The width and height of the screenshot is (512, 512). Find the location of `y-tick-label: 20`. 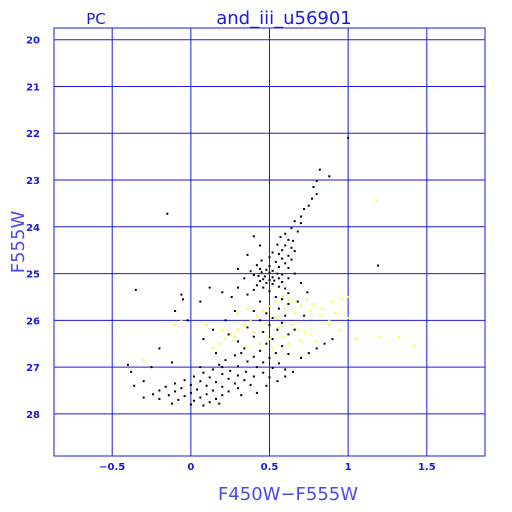

y-tick-label: 20 is located at coordinates (33, 41).